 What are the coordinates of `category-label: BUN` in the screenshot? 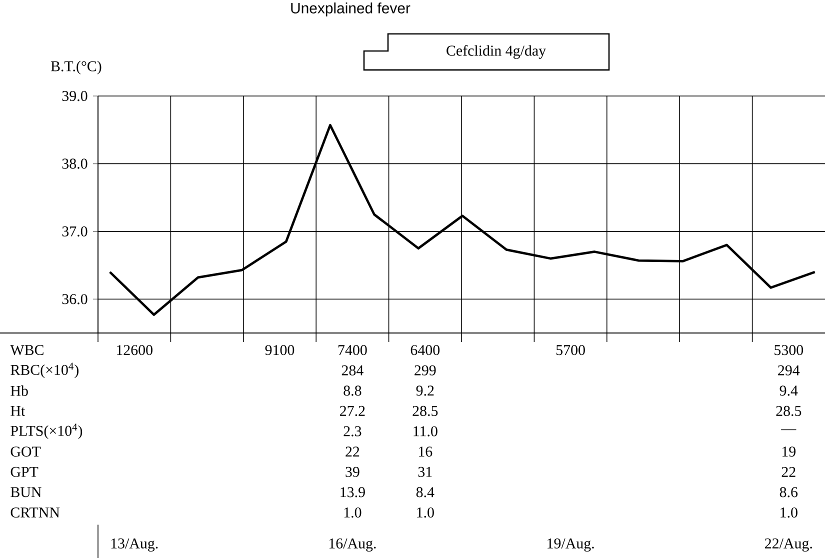 It's located at (26, 492).